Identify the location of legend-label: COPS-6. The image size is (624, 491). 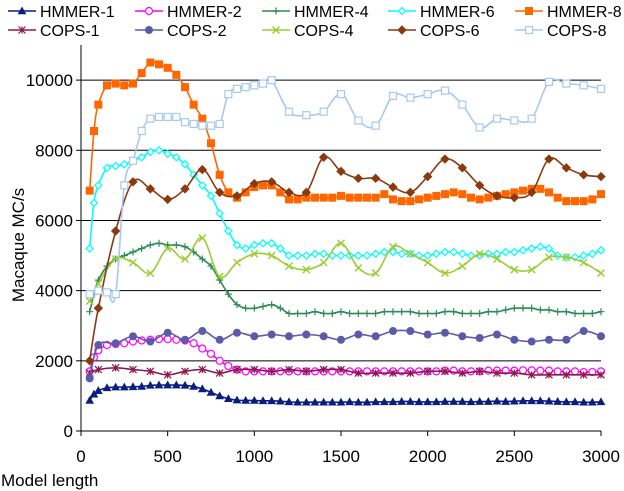
(450, 31).